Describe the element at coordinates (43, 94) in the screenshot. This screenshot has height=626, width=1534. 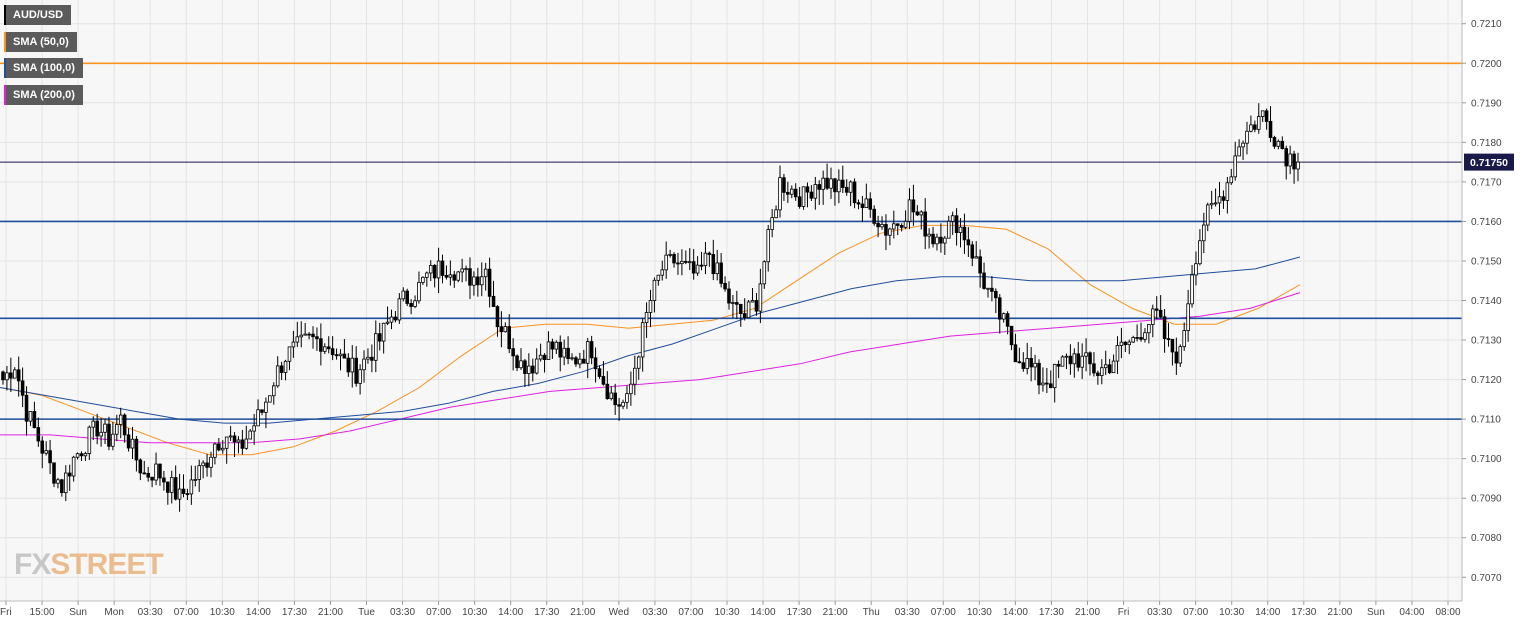
I see `legend-item-sma200: SMA (200,0)` at that location.